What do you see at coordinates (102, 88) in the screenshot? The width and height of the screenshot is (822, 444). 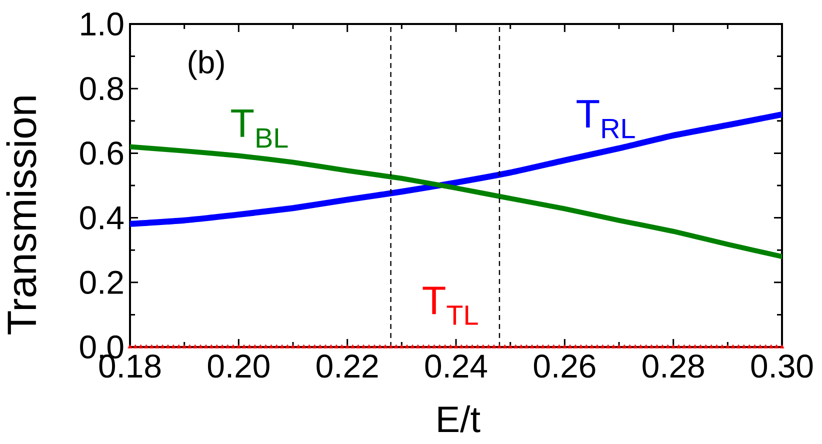 I see `y-tick-label: 0.8` at bounding box center [102, 88].